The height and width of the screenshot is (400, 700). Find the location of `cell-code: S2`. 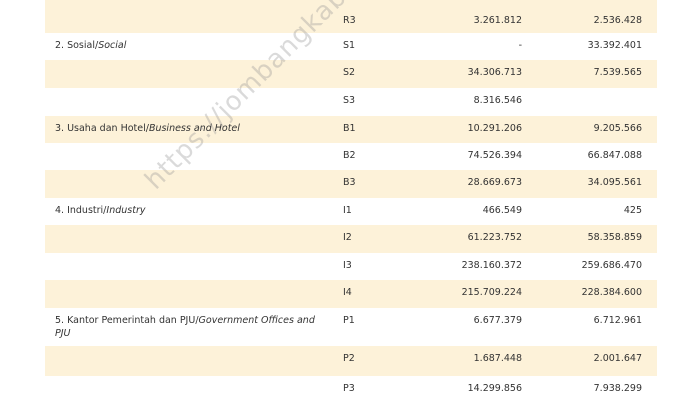

cell-code: S2 is located at coordinates (349, 72).